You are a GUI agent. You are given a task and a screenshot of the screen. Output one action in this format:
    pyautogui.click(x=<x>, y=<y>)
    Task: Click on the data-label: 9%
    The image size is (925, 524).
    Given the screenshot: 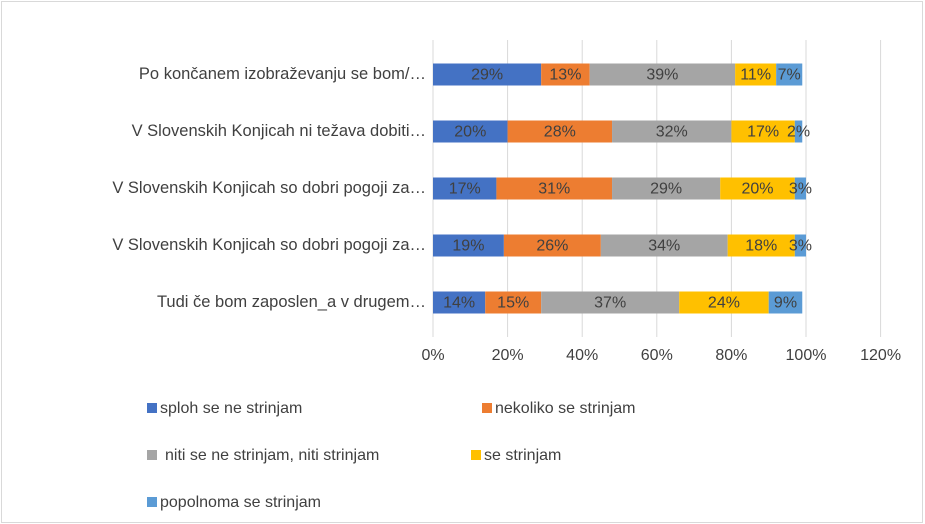 What is the action you would take?
    pyautogui.click(x=785, y=303)
    